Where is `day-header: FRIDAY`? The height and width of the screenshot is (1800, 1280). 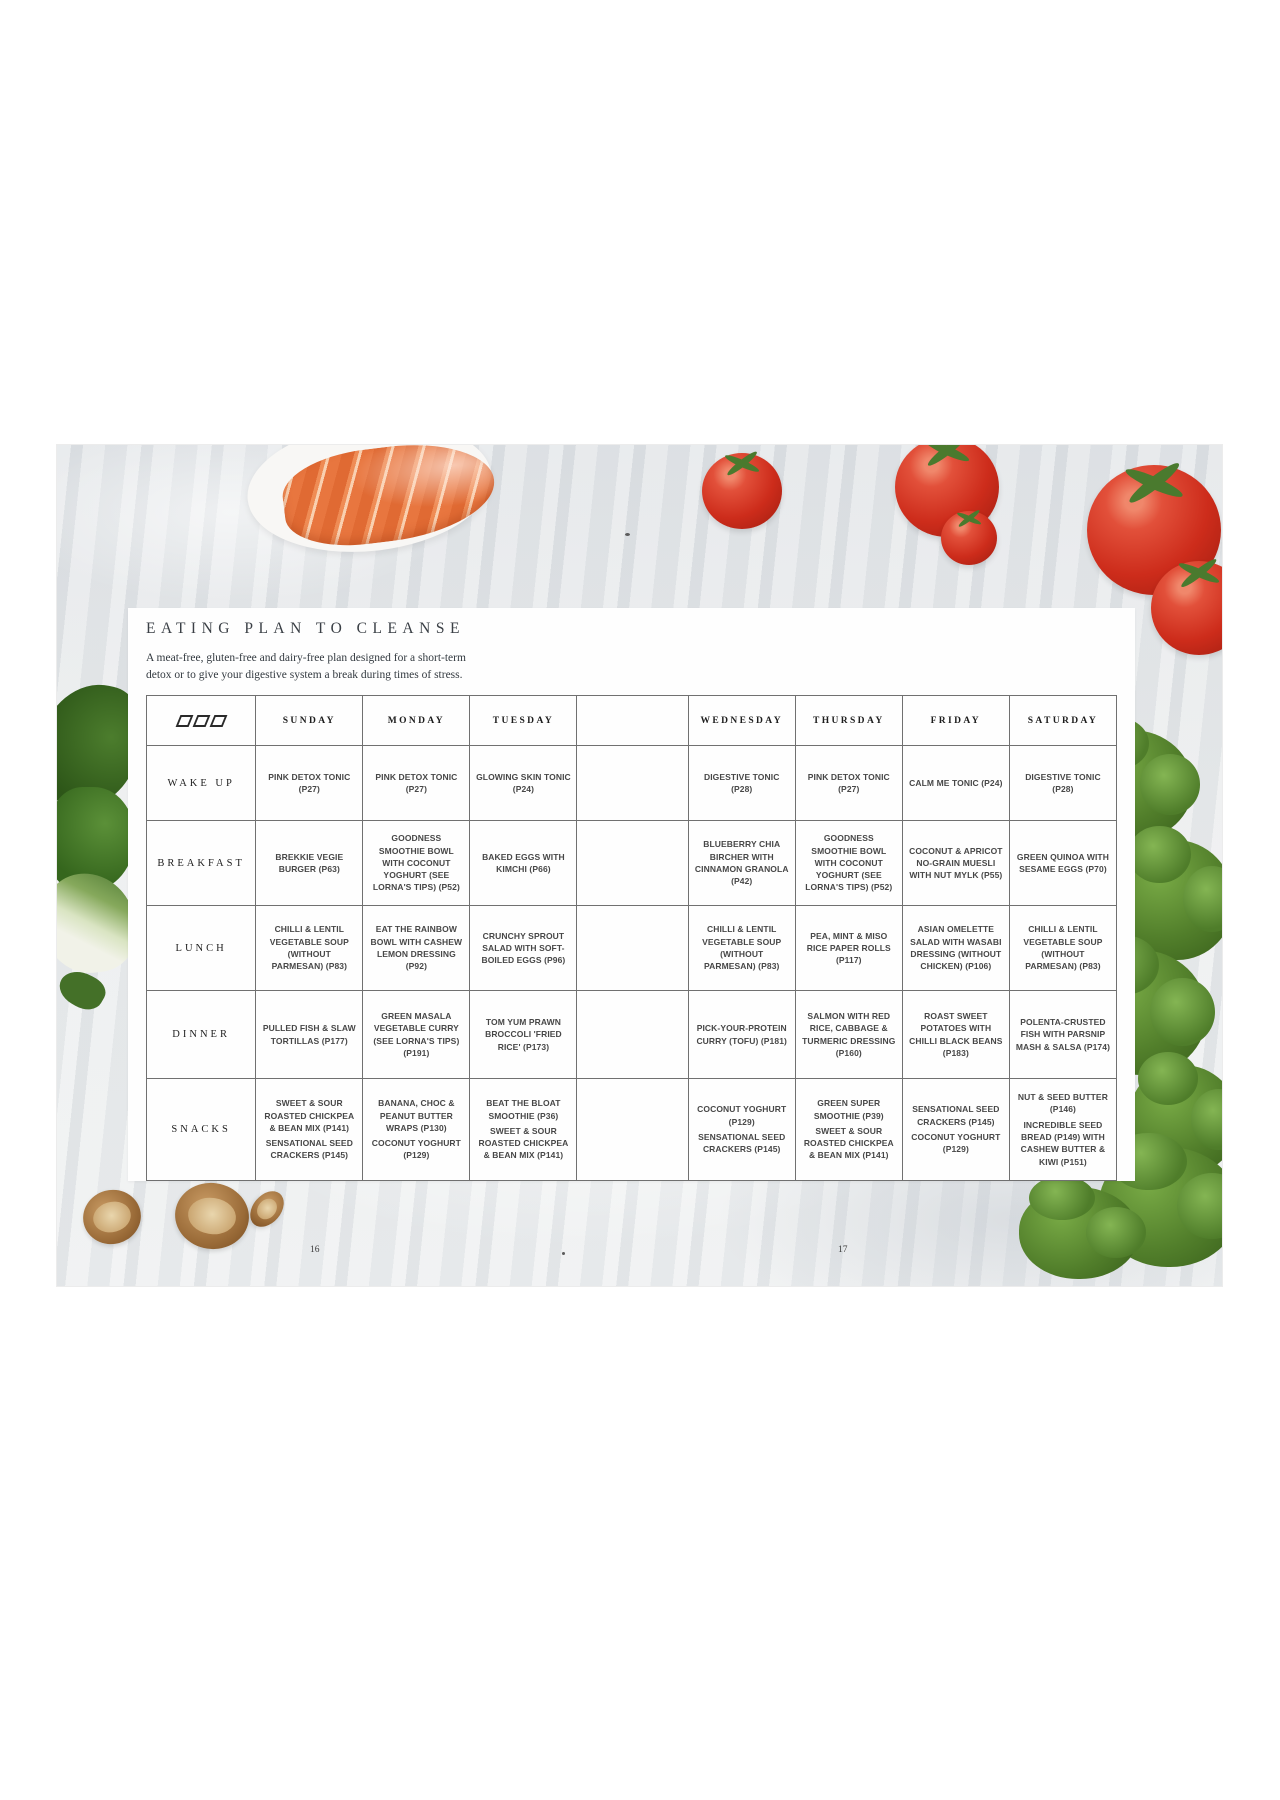
day-header: FRIDAY is located at coordinates (955, 720).